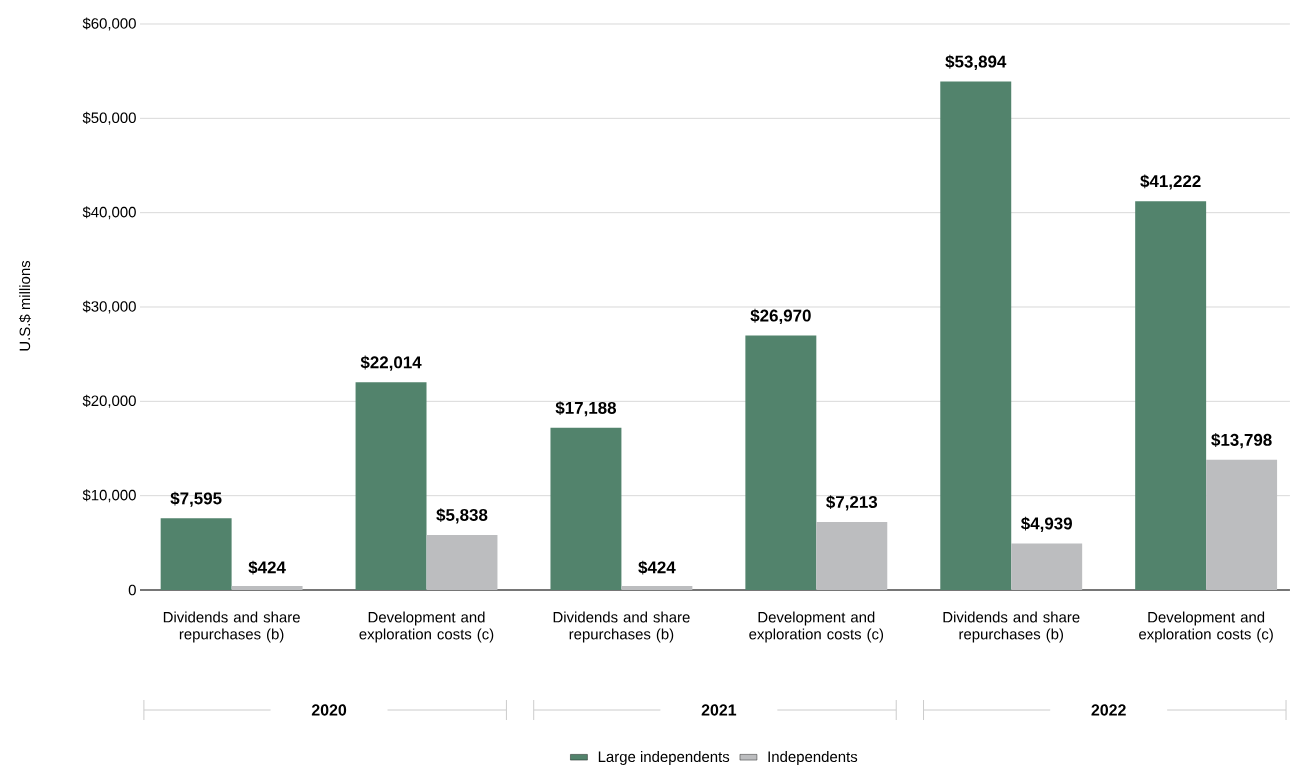 The width and height of the screenshot is (1291, 770). Describe the element at coordinates (976, 62) in the screenshot. I see `data-label: $53,894` at that location.